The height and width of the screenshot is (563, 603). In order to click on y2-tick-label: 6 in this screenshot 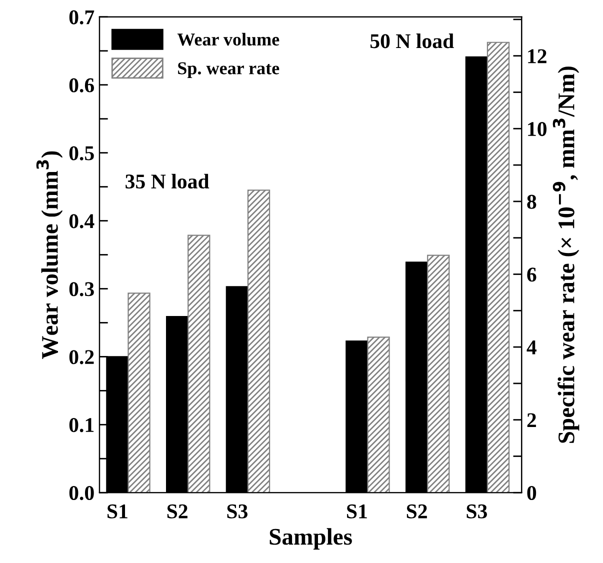, I will do `click(531, 275)`.